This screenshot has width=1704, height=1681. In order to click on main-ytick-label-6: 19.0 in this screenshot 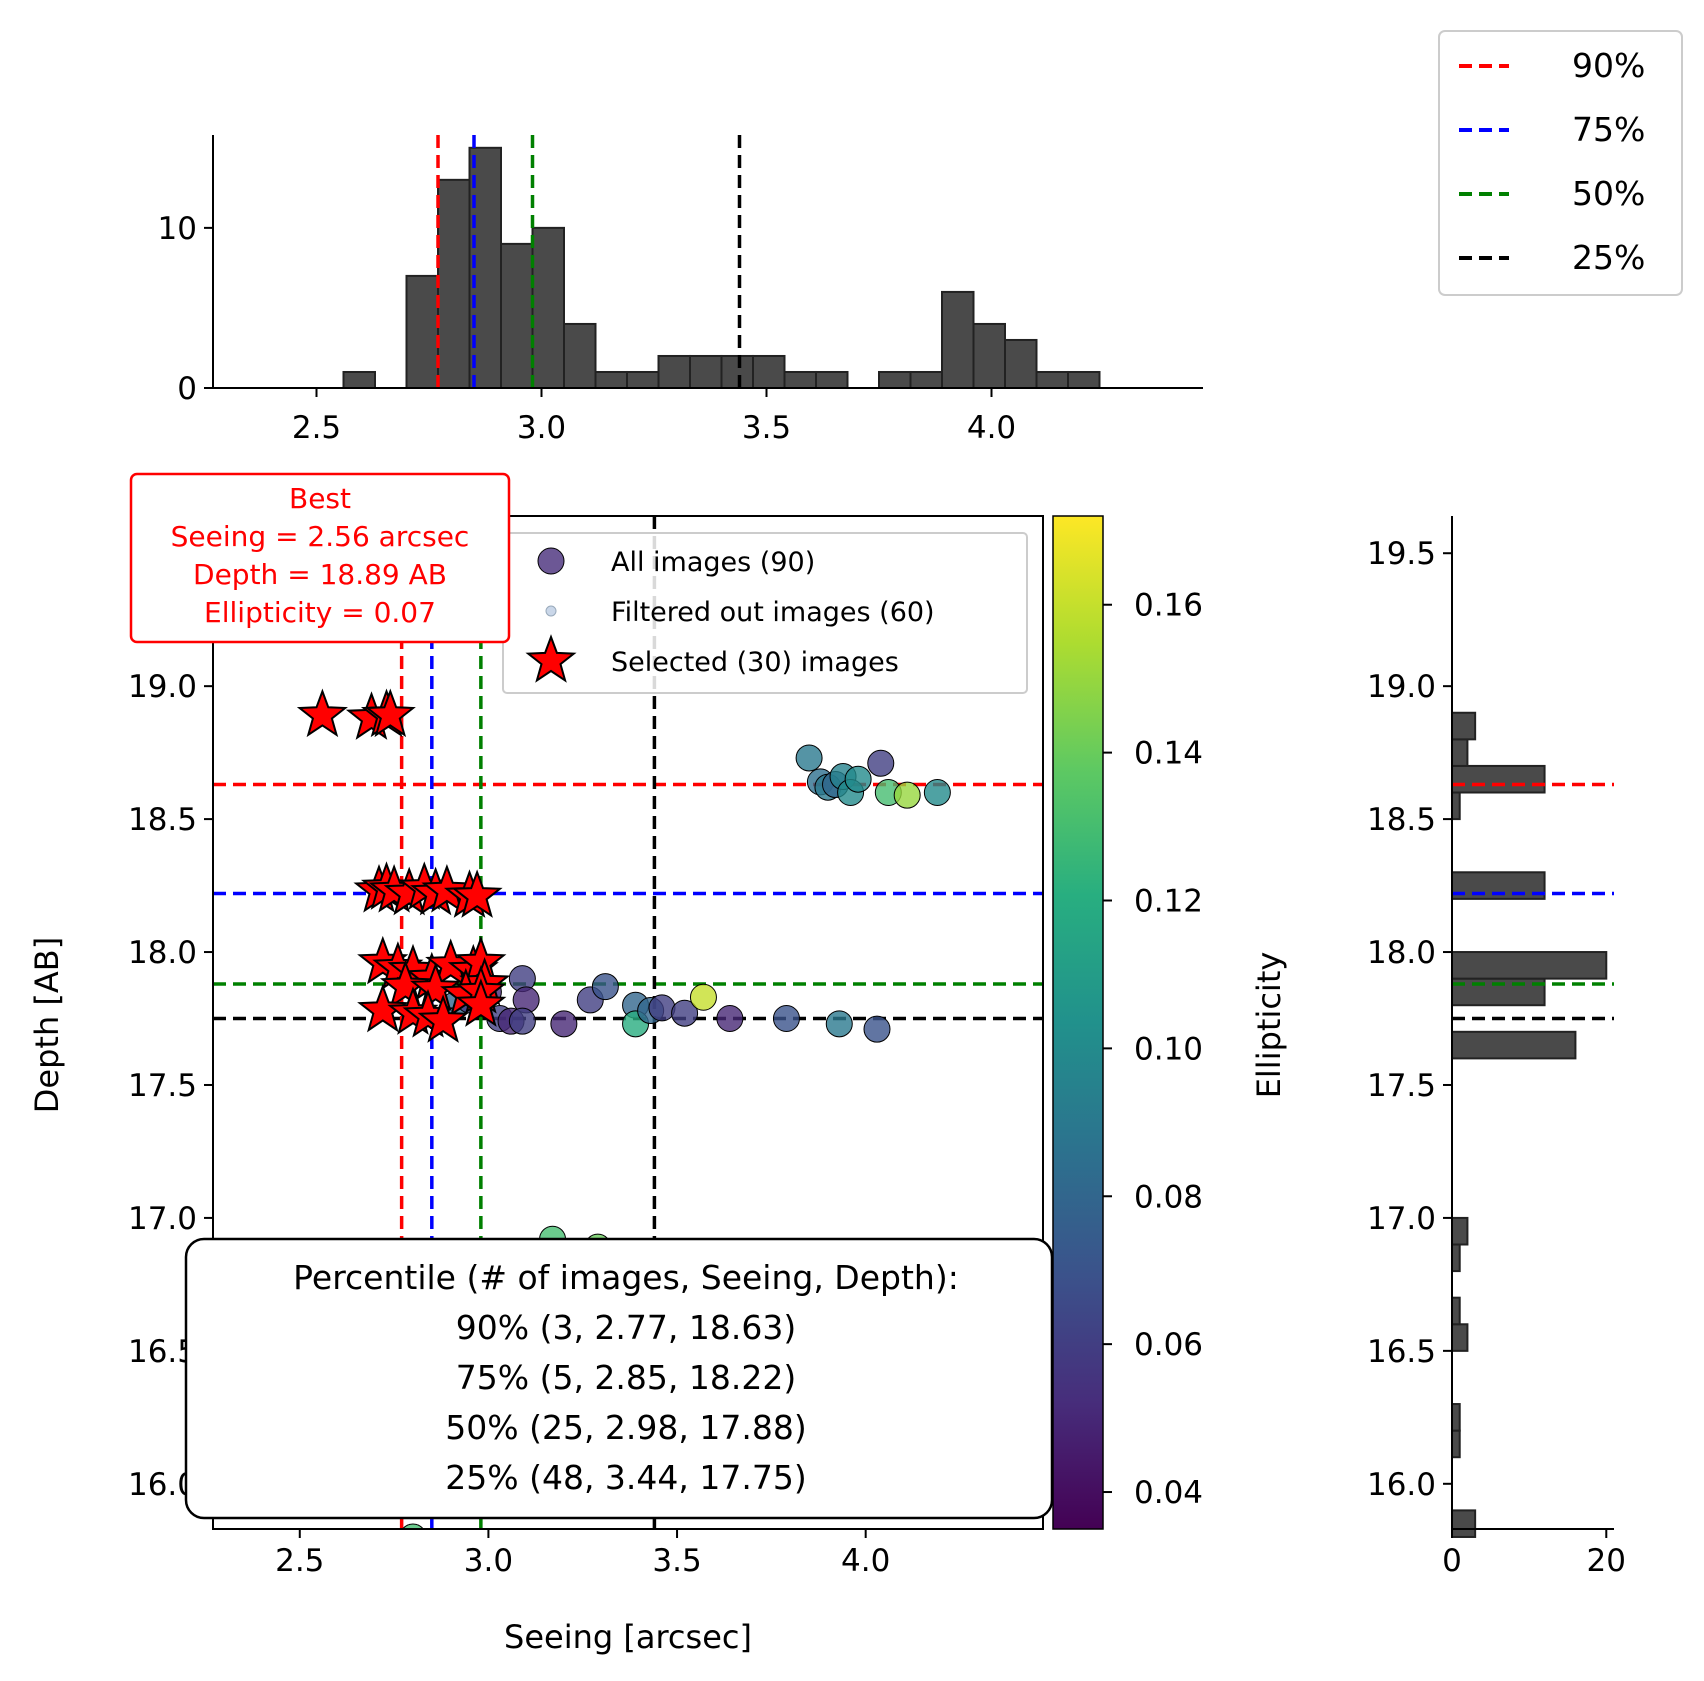, I will do `click(162, 687)`.